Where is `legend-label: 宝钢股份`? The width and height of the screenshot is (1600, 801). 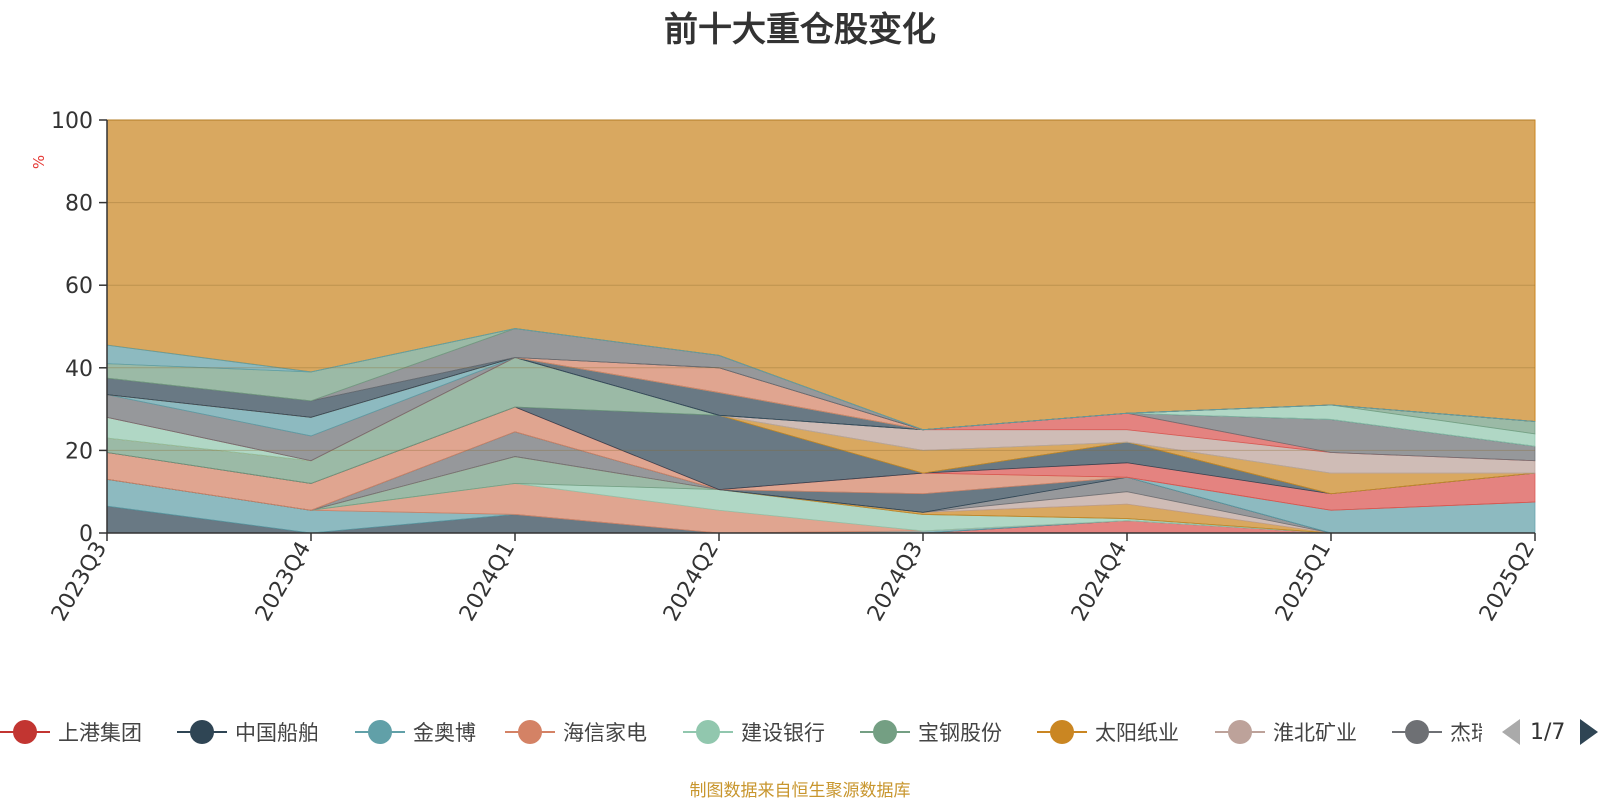
legend-label: 宝钢股份 is located at coordinates (960, 733).